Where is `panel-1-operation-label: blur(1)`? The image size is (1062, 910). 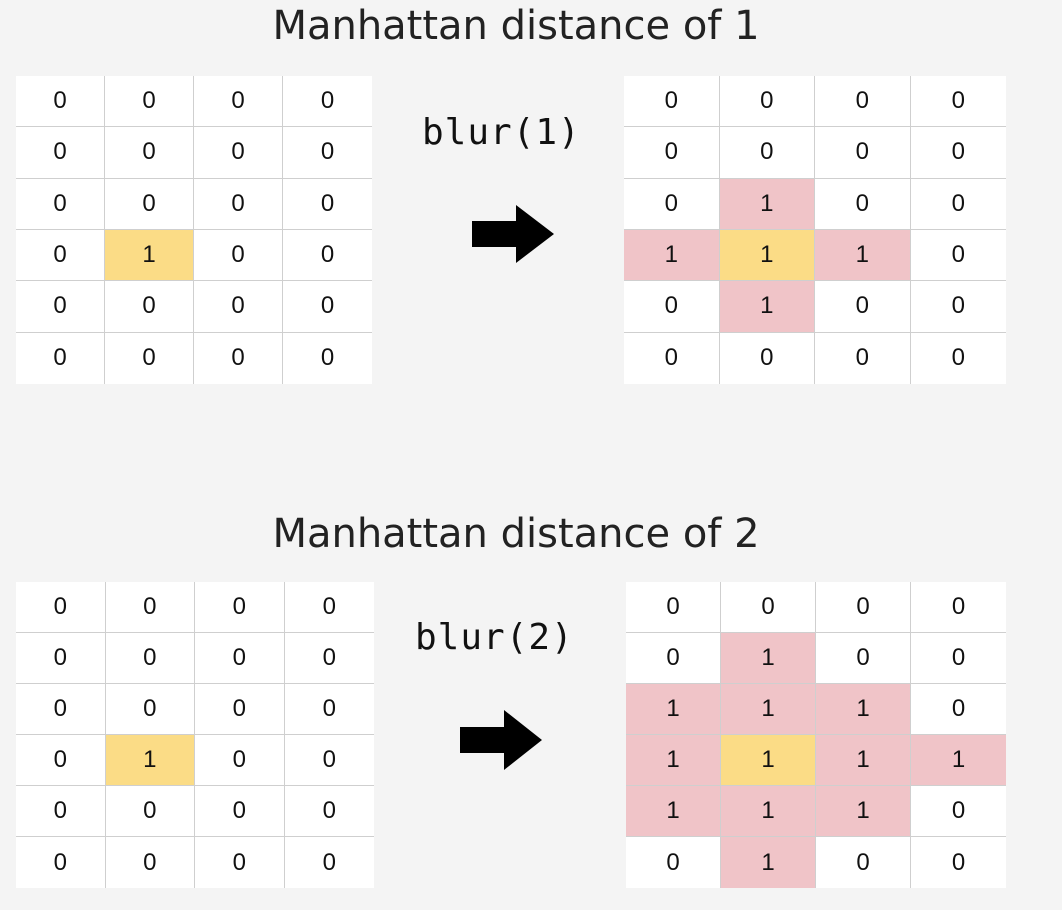
panel-1-operation-label: blur(1) is located at coordinates (501, 132).